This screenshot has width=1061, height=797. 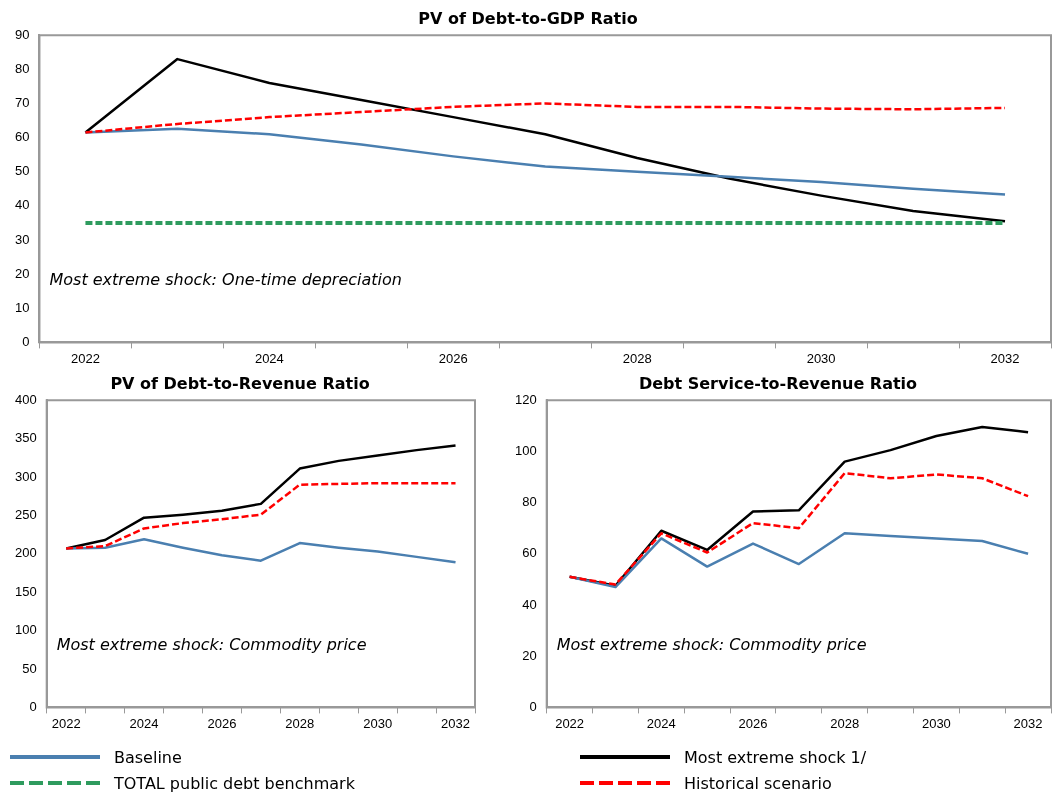 I want to click on y-tick-label: 250, so click(x=25, y=514).